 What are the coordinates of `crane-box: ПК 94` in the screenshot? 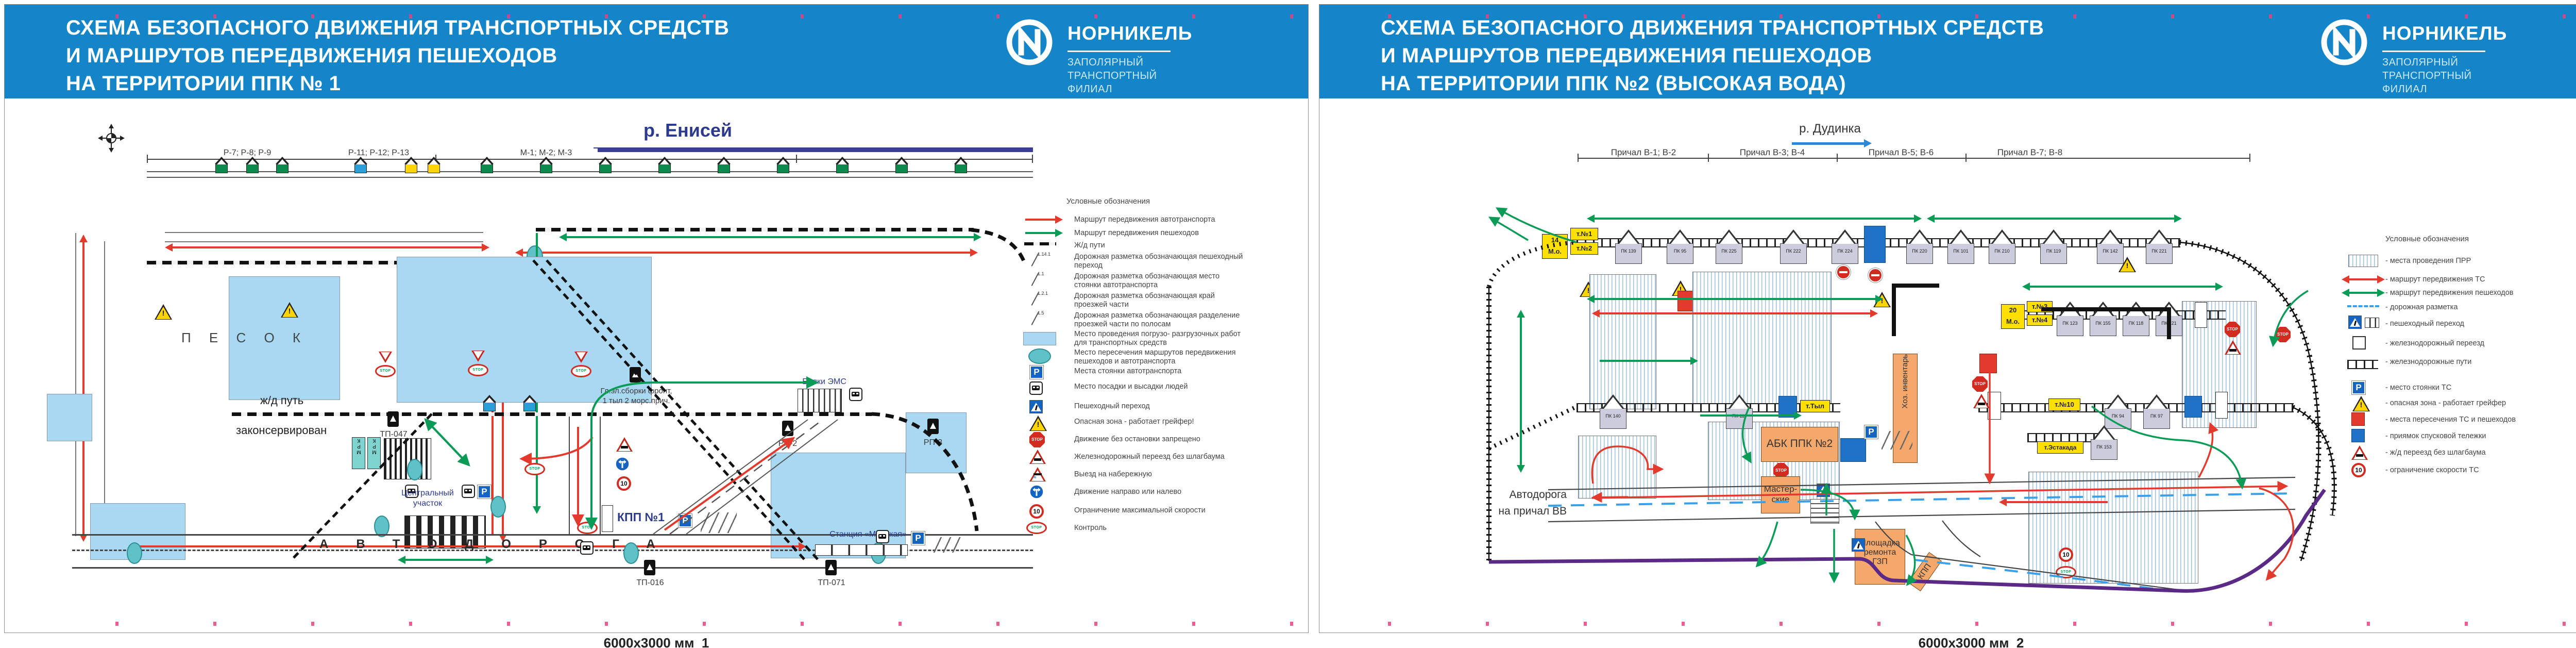 It's located at (2118, 412).